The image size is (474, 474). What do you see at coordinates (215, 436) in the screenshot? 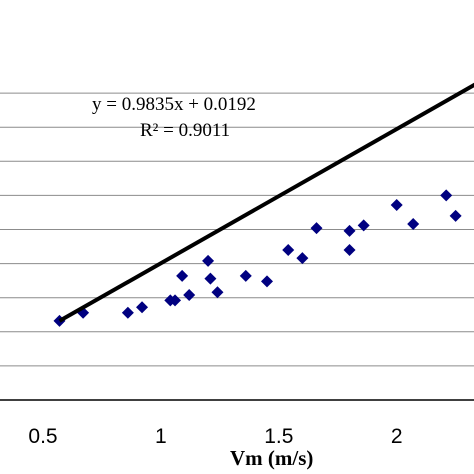
I see `x-tick-labels: 0.5 1 1.5 2` at bounding box center [215, 436].